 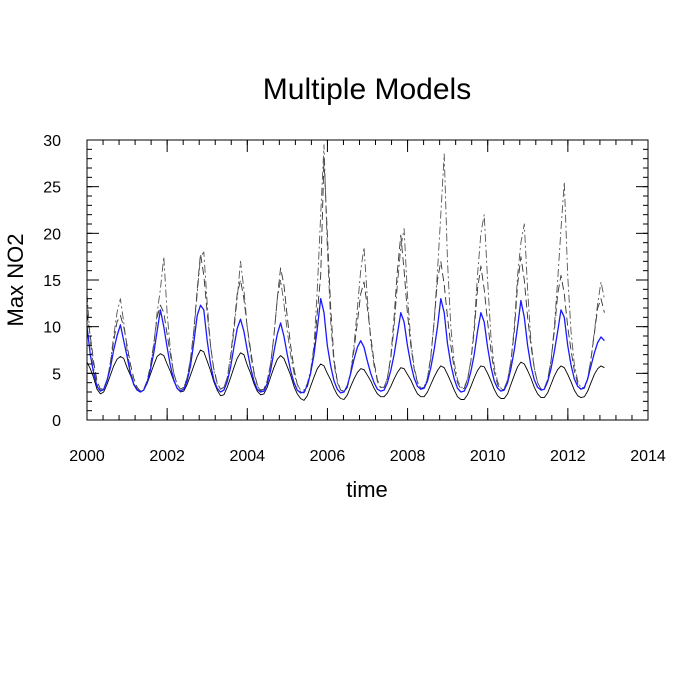 What do you see at coordinates (167, 456) in the screenshot?
I see `x-tick-label: 2002` at bounding box center [167, 456].